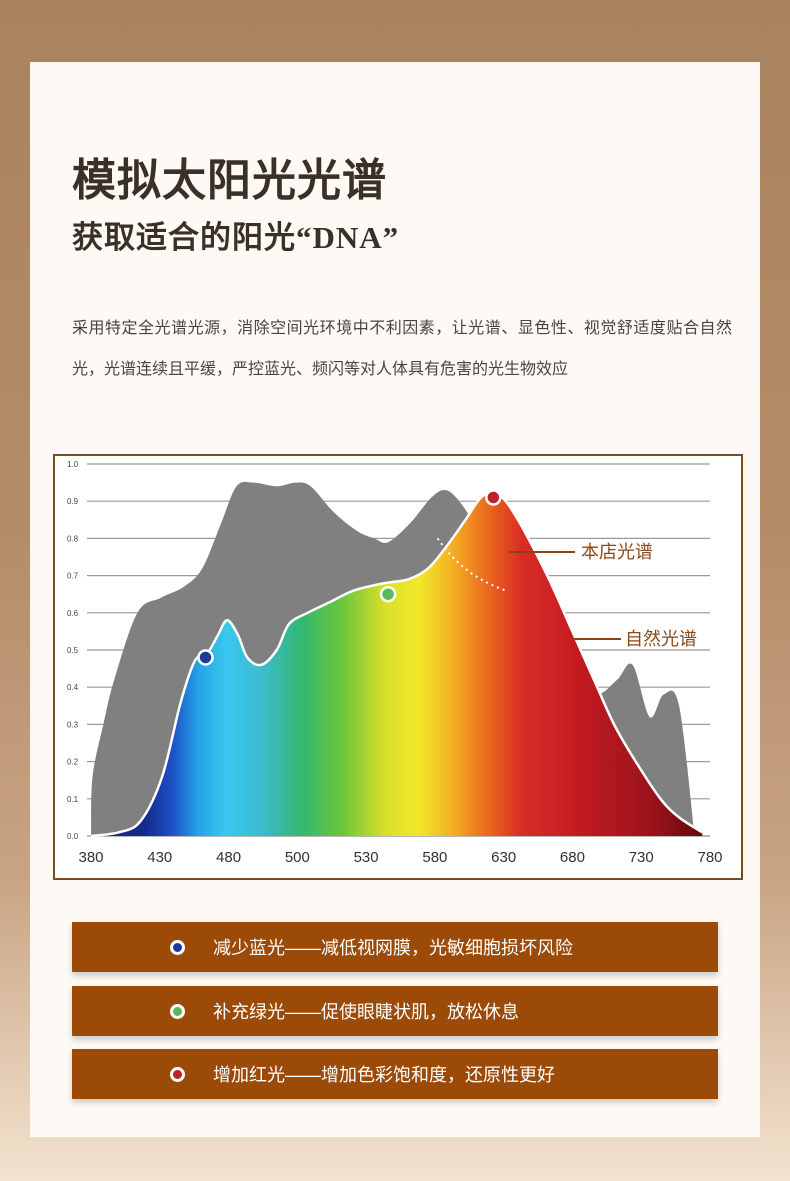  I want to click on legend-bar-green: 补充绿光——促使眼睫状肌，放松休息, so click(395, 1011).